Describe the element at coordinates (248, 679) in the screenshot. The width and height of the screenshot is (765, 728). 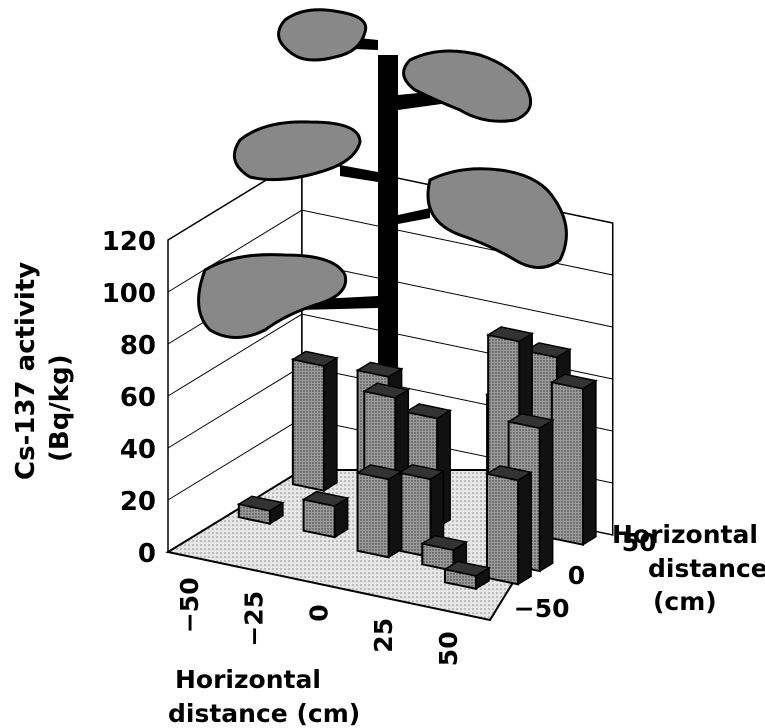
I see `x-axis-label-line1: Horizontal` at that location.